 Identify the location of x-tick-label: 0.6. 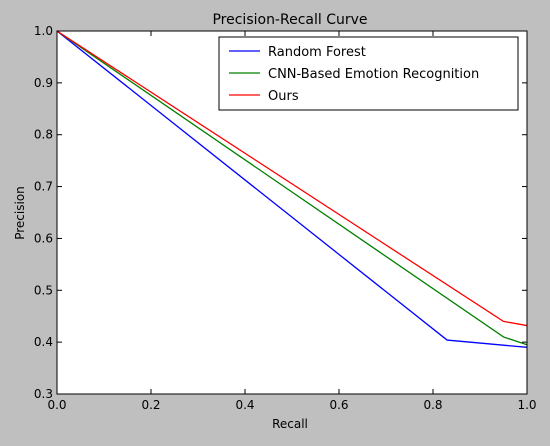
(338, 405).